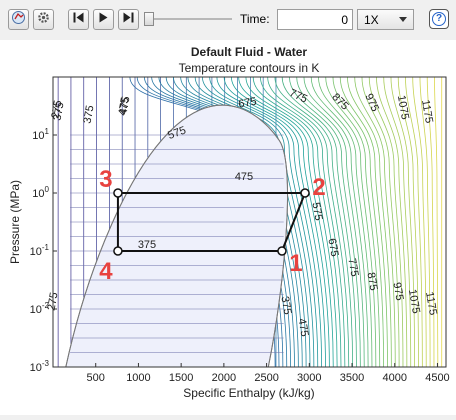  Describe the element at coordinates (105, 179) in the screenshot. I see `cycle-state-label: 3` at that location.